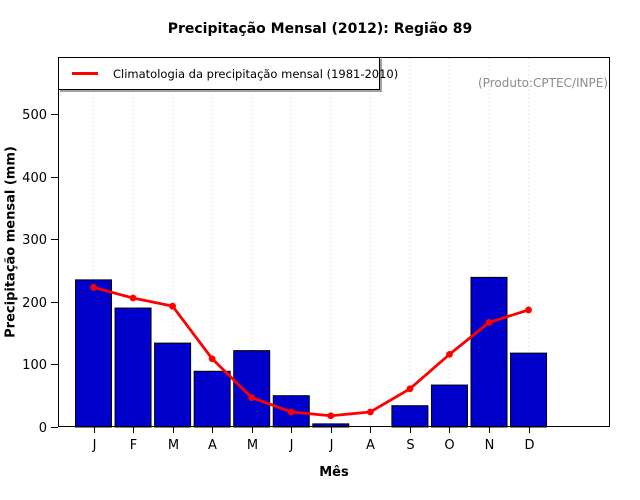 The image size is (640, 500). Describe the element at coordinates (212, 445) in the screenshot. I see `x-tick-label-4: A` at that location.